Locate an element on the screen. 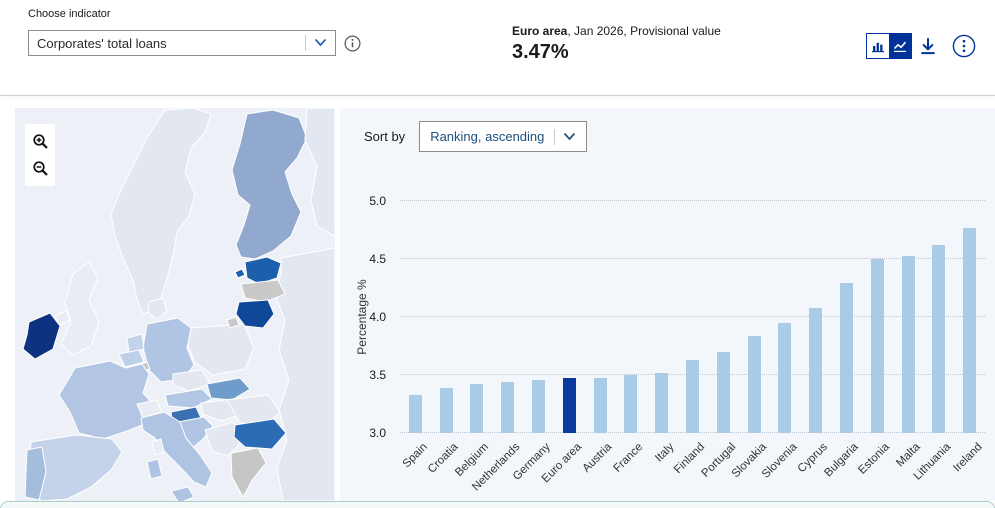 This screenshot has height=508, width=995. map-country-switzerland is located at coordinates (149, 409).